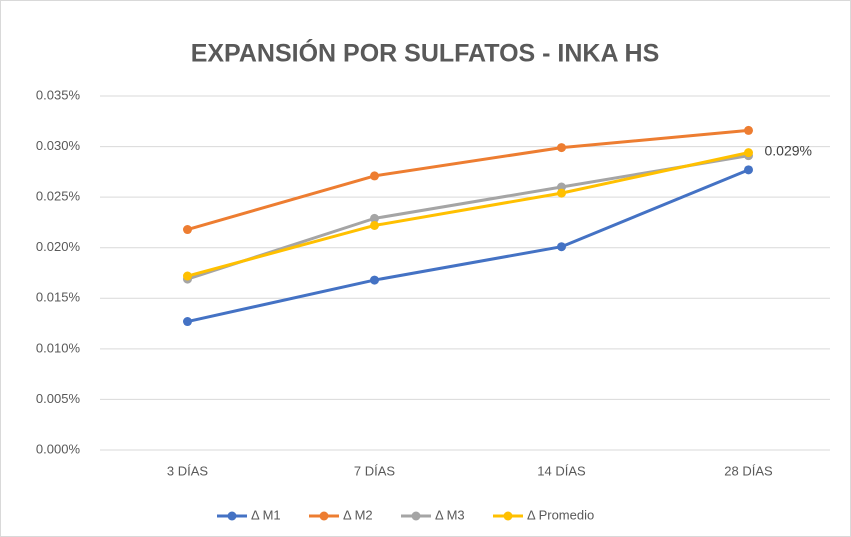  I want to click on chart-title: EXPANSIÓN POR SULFATOS - INKA HS, so click(425, 53).